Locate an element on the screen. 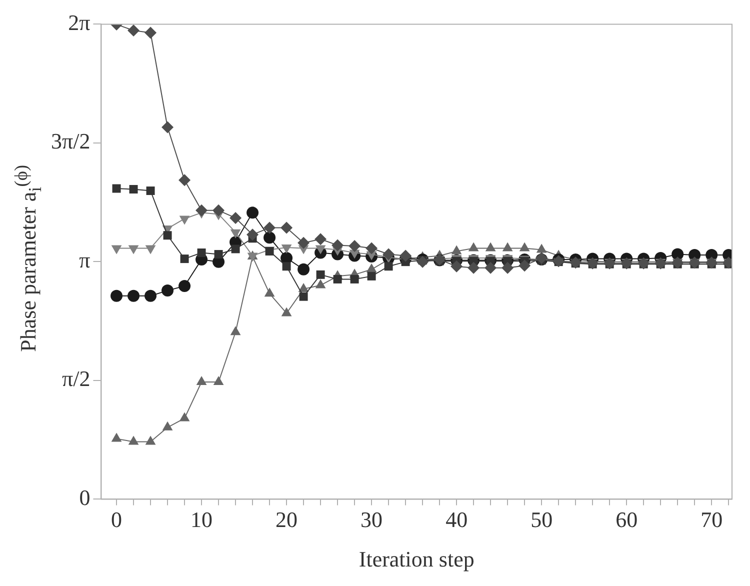 The height and width of the screenshot is (586, 750). x-tick-label: 40 is located at coordinates (457, 519).